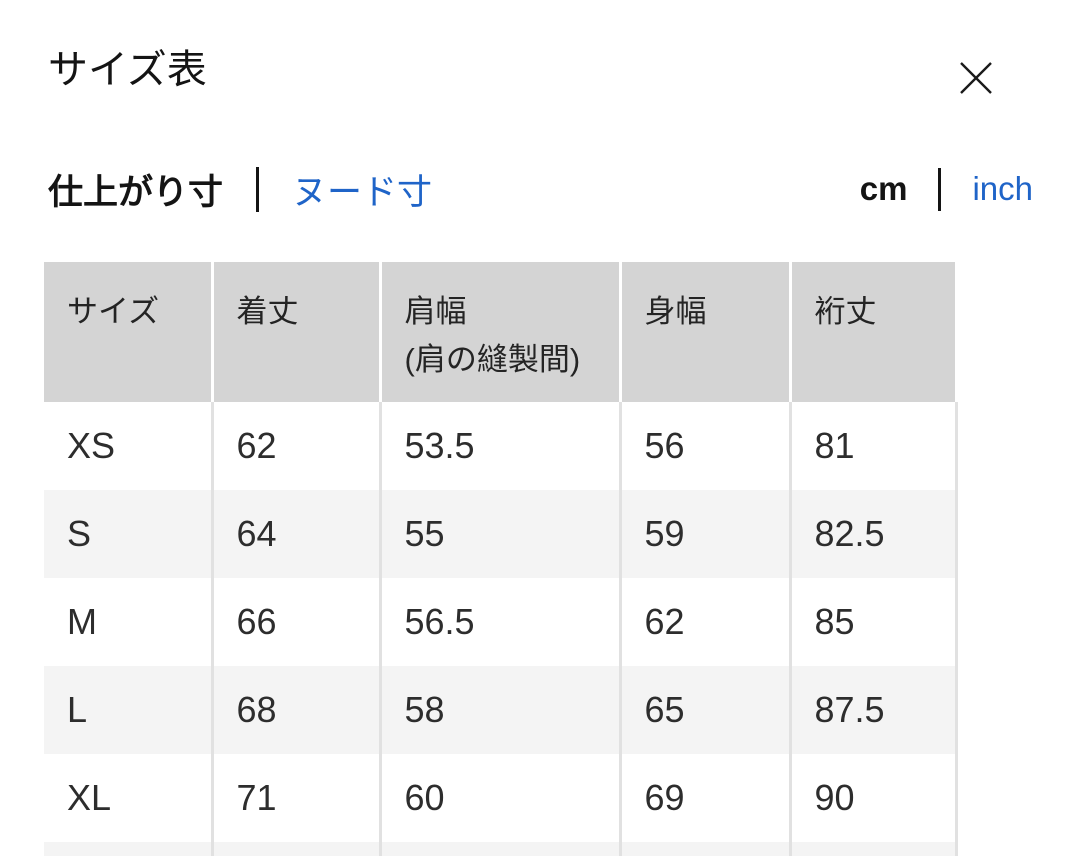  Describe the element at coordinates (297, 534) in the screenshot. I see `cell-value: 64` at that location.